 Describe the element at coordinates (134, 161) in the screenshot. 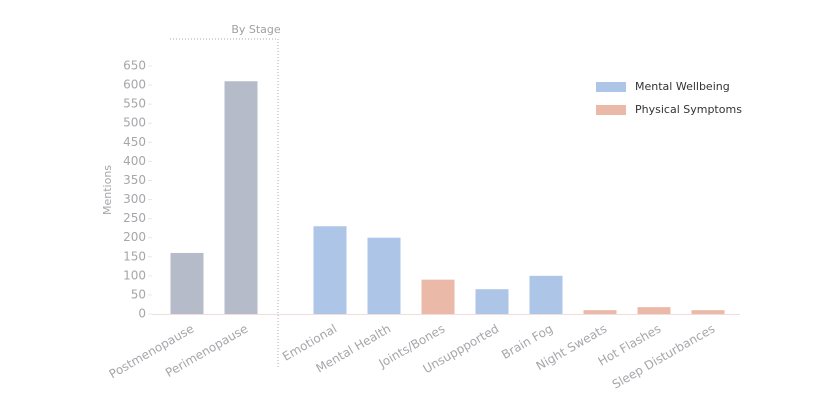

I see `y-tick-label: 400` at that location.